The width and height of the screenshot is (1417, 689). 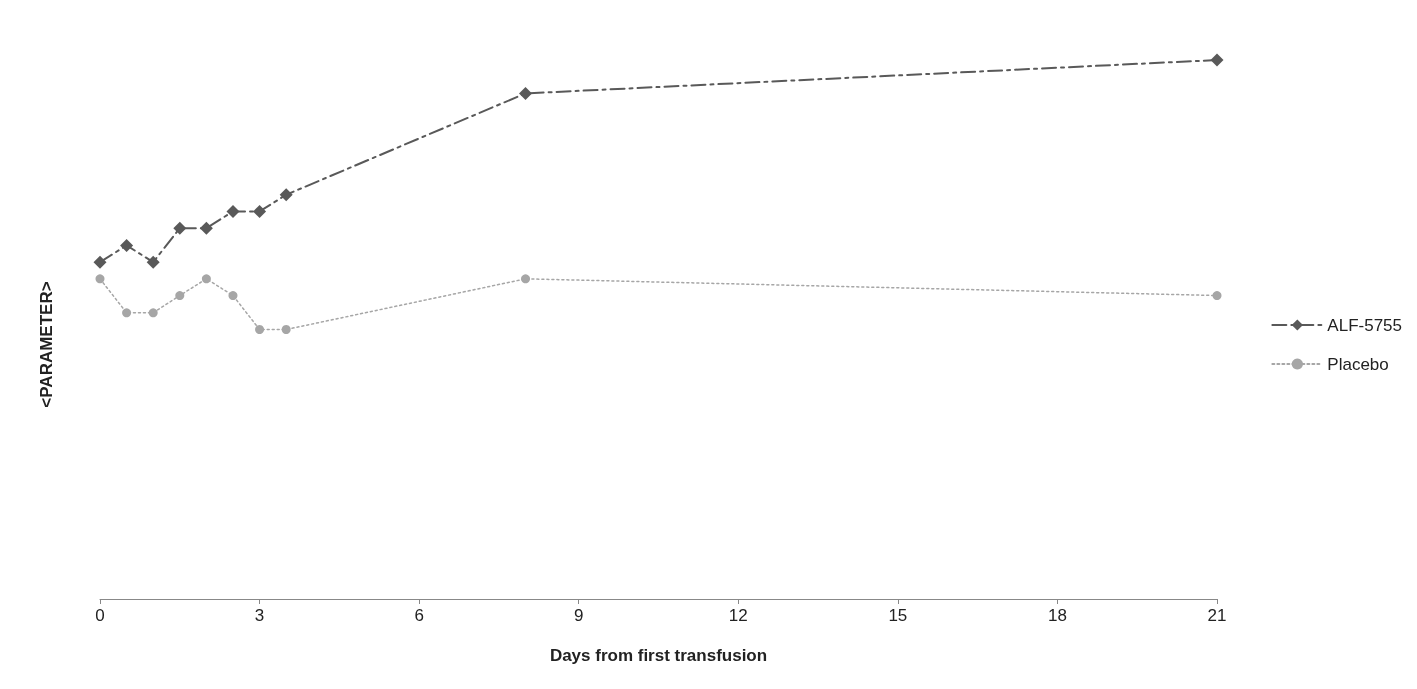 I want to click on x-tick-label: 15, so click(x=898, y=615).